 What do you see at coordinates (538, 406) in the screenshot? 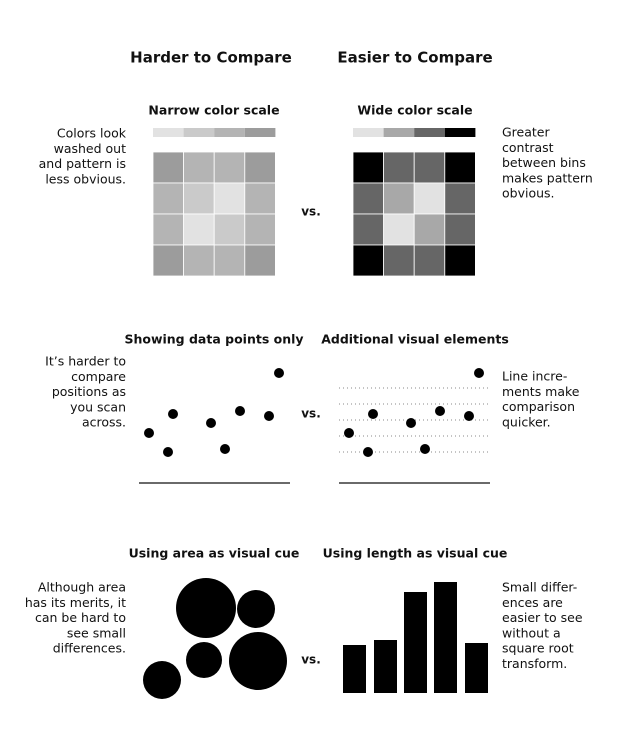
I see `right-note: comparison` at bounding box center [538, 406].